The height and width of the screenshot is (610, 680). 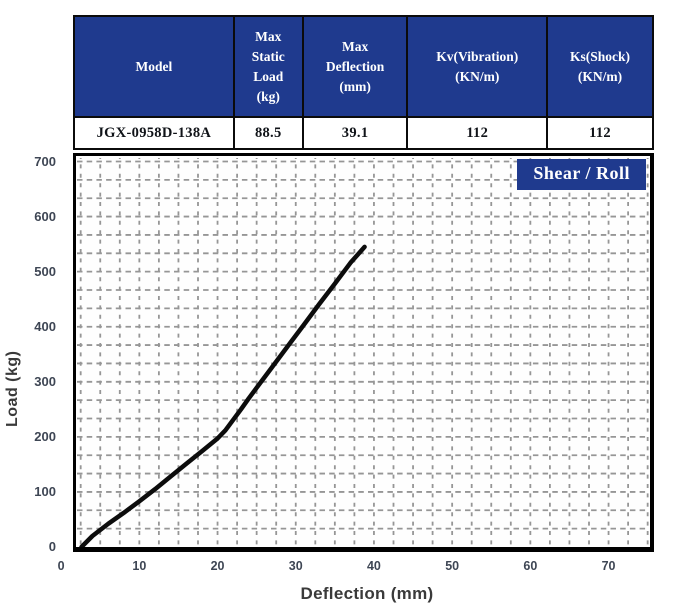 I want to click on spec-table-body: JGX-0958D-138A 88.5 39.1 112 112, so click(x=363, y=133).